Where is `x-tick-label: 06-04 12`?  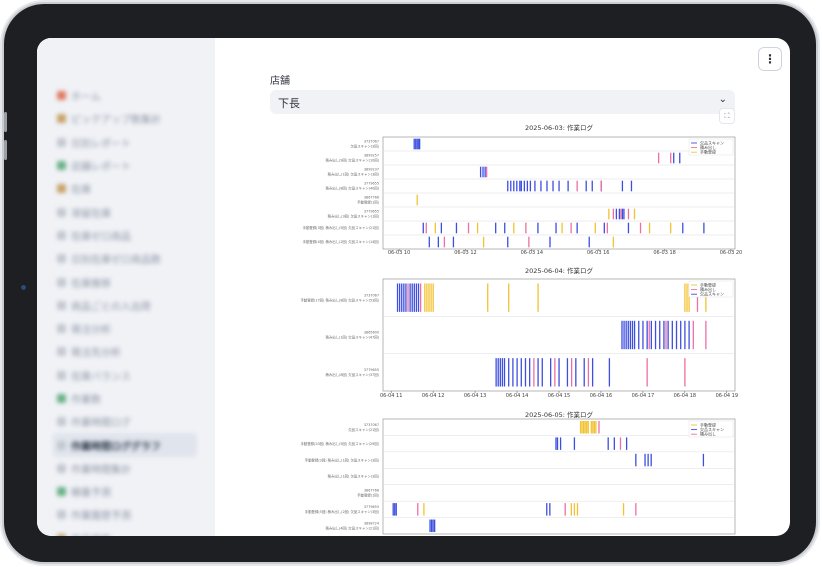
x-tick-label: 06-04 12 is located at coordinates (433, 396).